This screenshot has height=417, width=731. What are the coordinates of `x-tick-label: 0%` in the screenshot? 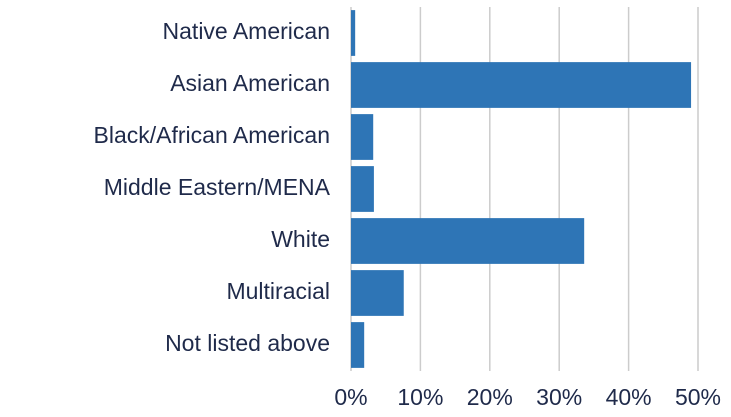 It's located at (350, 397).